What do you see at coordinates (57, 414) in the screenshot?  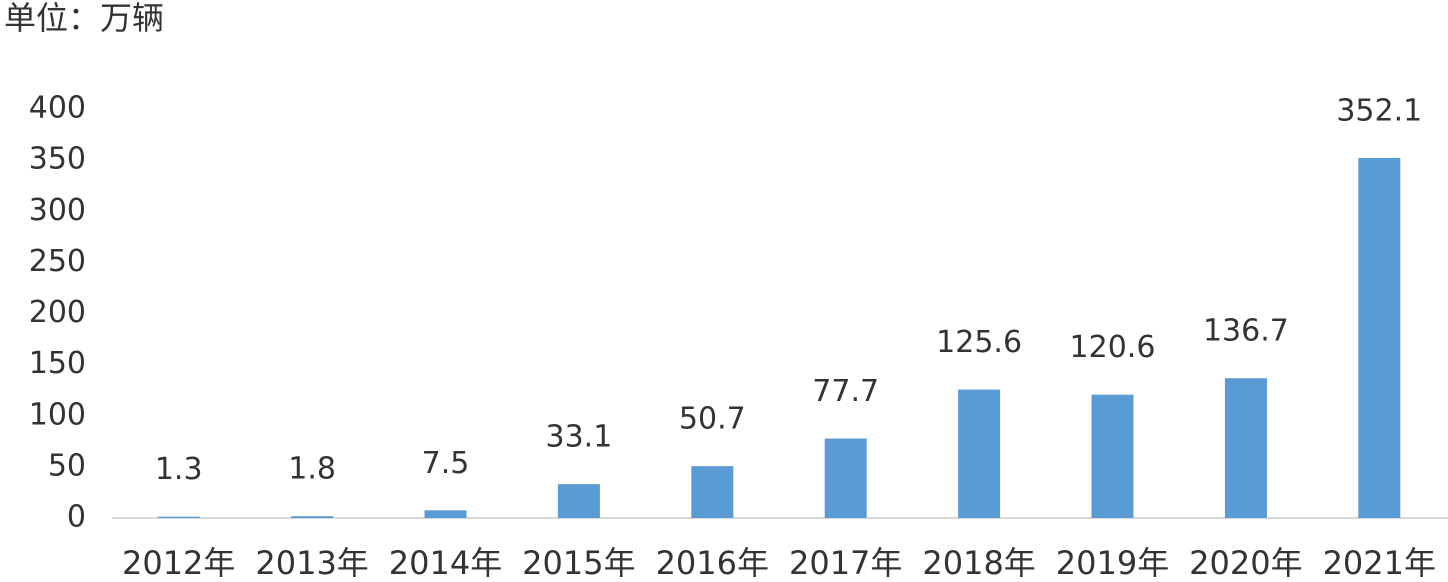 I see `y-tick-label: 100` at bounding box center [57, 414].